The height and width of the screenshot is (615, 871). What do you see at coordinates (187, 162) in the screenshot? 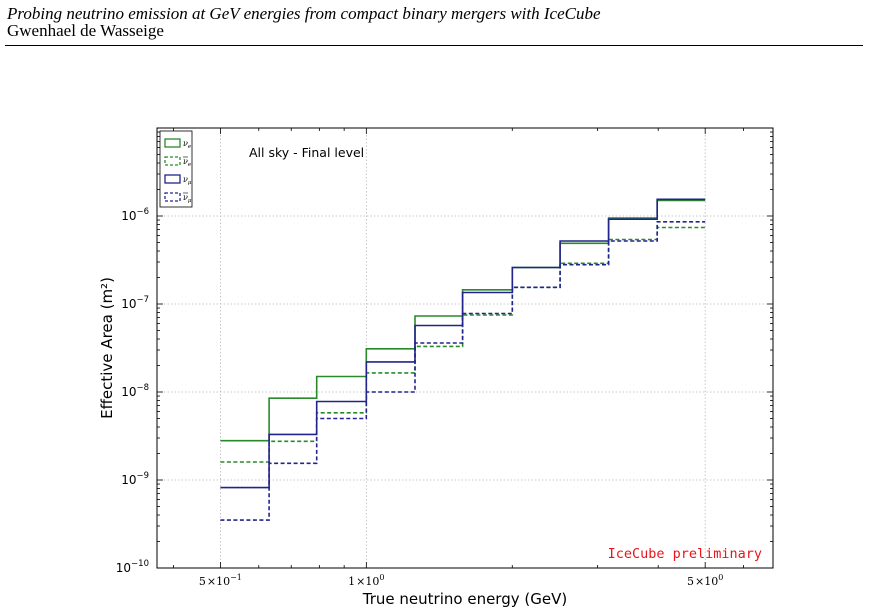
I see `legend-label-1: νe` at bounding box center [187, 162].